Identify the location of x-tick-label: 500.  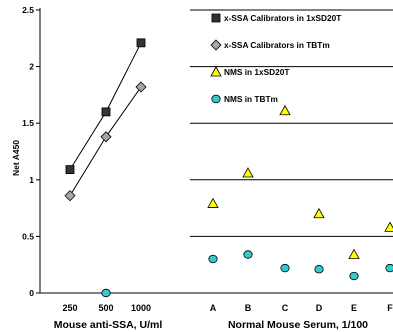
(105, 308).